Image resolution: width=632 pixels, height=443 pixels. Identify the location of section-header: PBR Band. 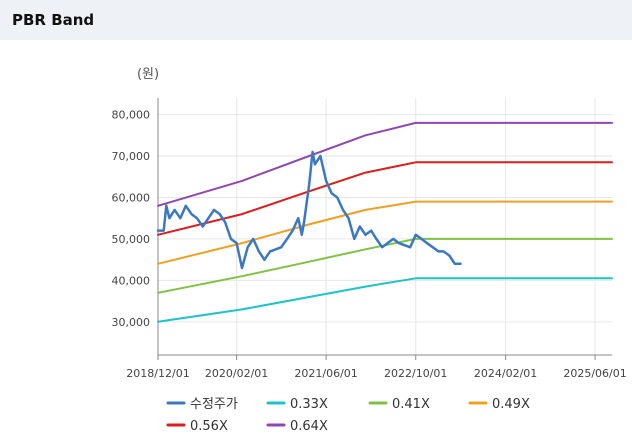
(316, 20).